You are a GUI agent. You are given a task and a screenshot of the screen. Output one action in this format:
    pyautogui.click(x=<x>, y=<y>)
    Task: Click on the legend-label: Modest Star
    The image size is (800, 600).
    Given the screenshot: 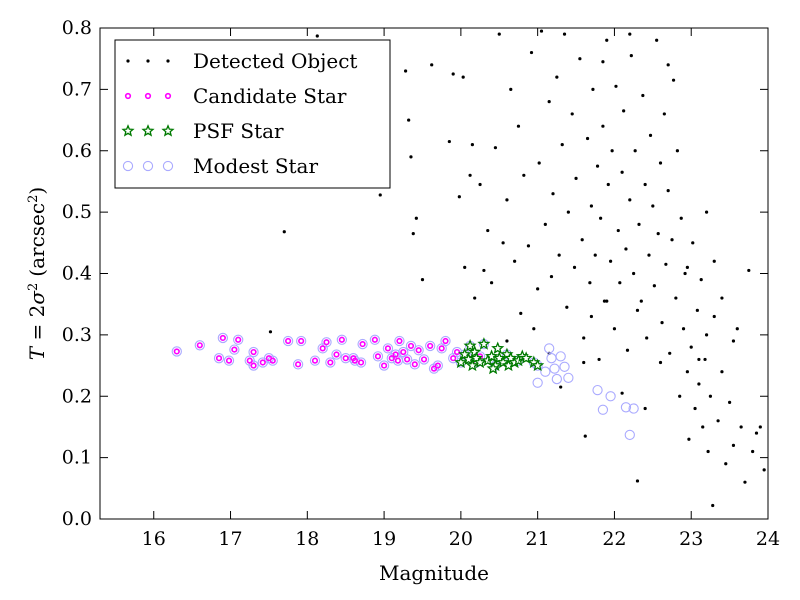 What is the action you would take?
    pyautogui.click(x=255, y=166)
    